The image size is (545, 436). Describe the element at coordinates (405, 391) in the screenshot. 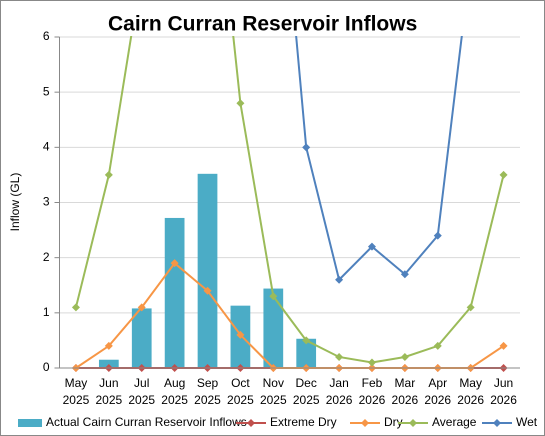

I see `x-tick-label: Mar 2026` at that location.